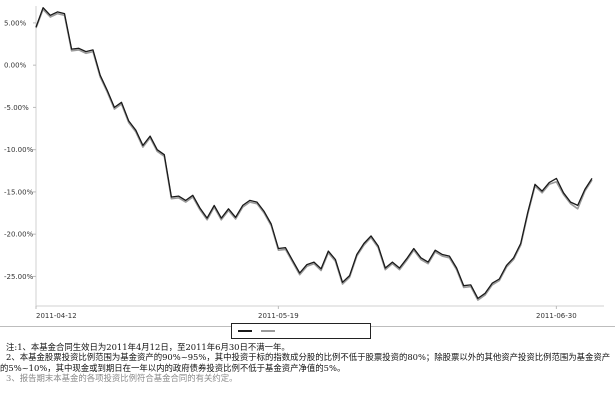 This screenshot has width=615, height=395. Describe the element at coordinates (19, 277) in the screenshot. I see `y-tick-label: -25.00%` at that location.